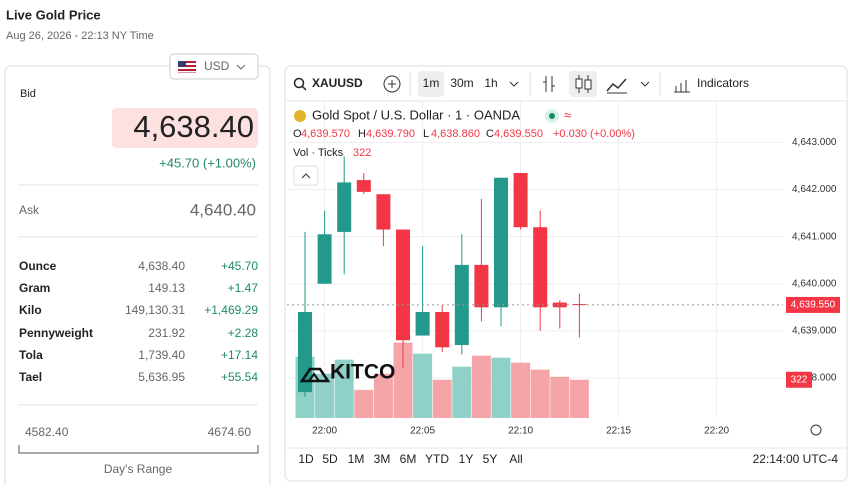 This screenshot has height=485, width=850. I want to click on gold-icon, so click(300, 116).